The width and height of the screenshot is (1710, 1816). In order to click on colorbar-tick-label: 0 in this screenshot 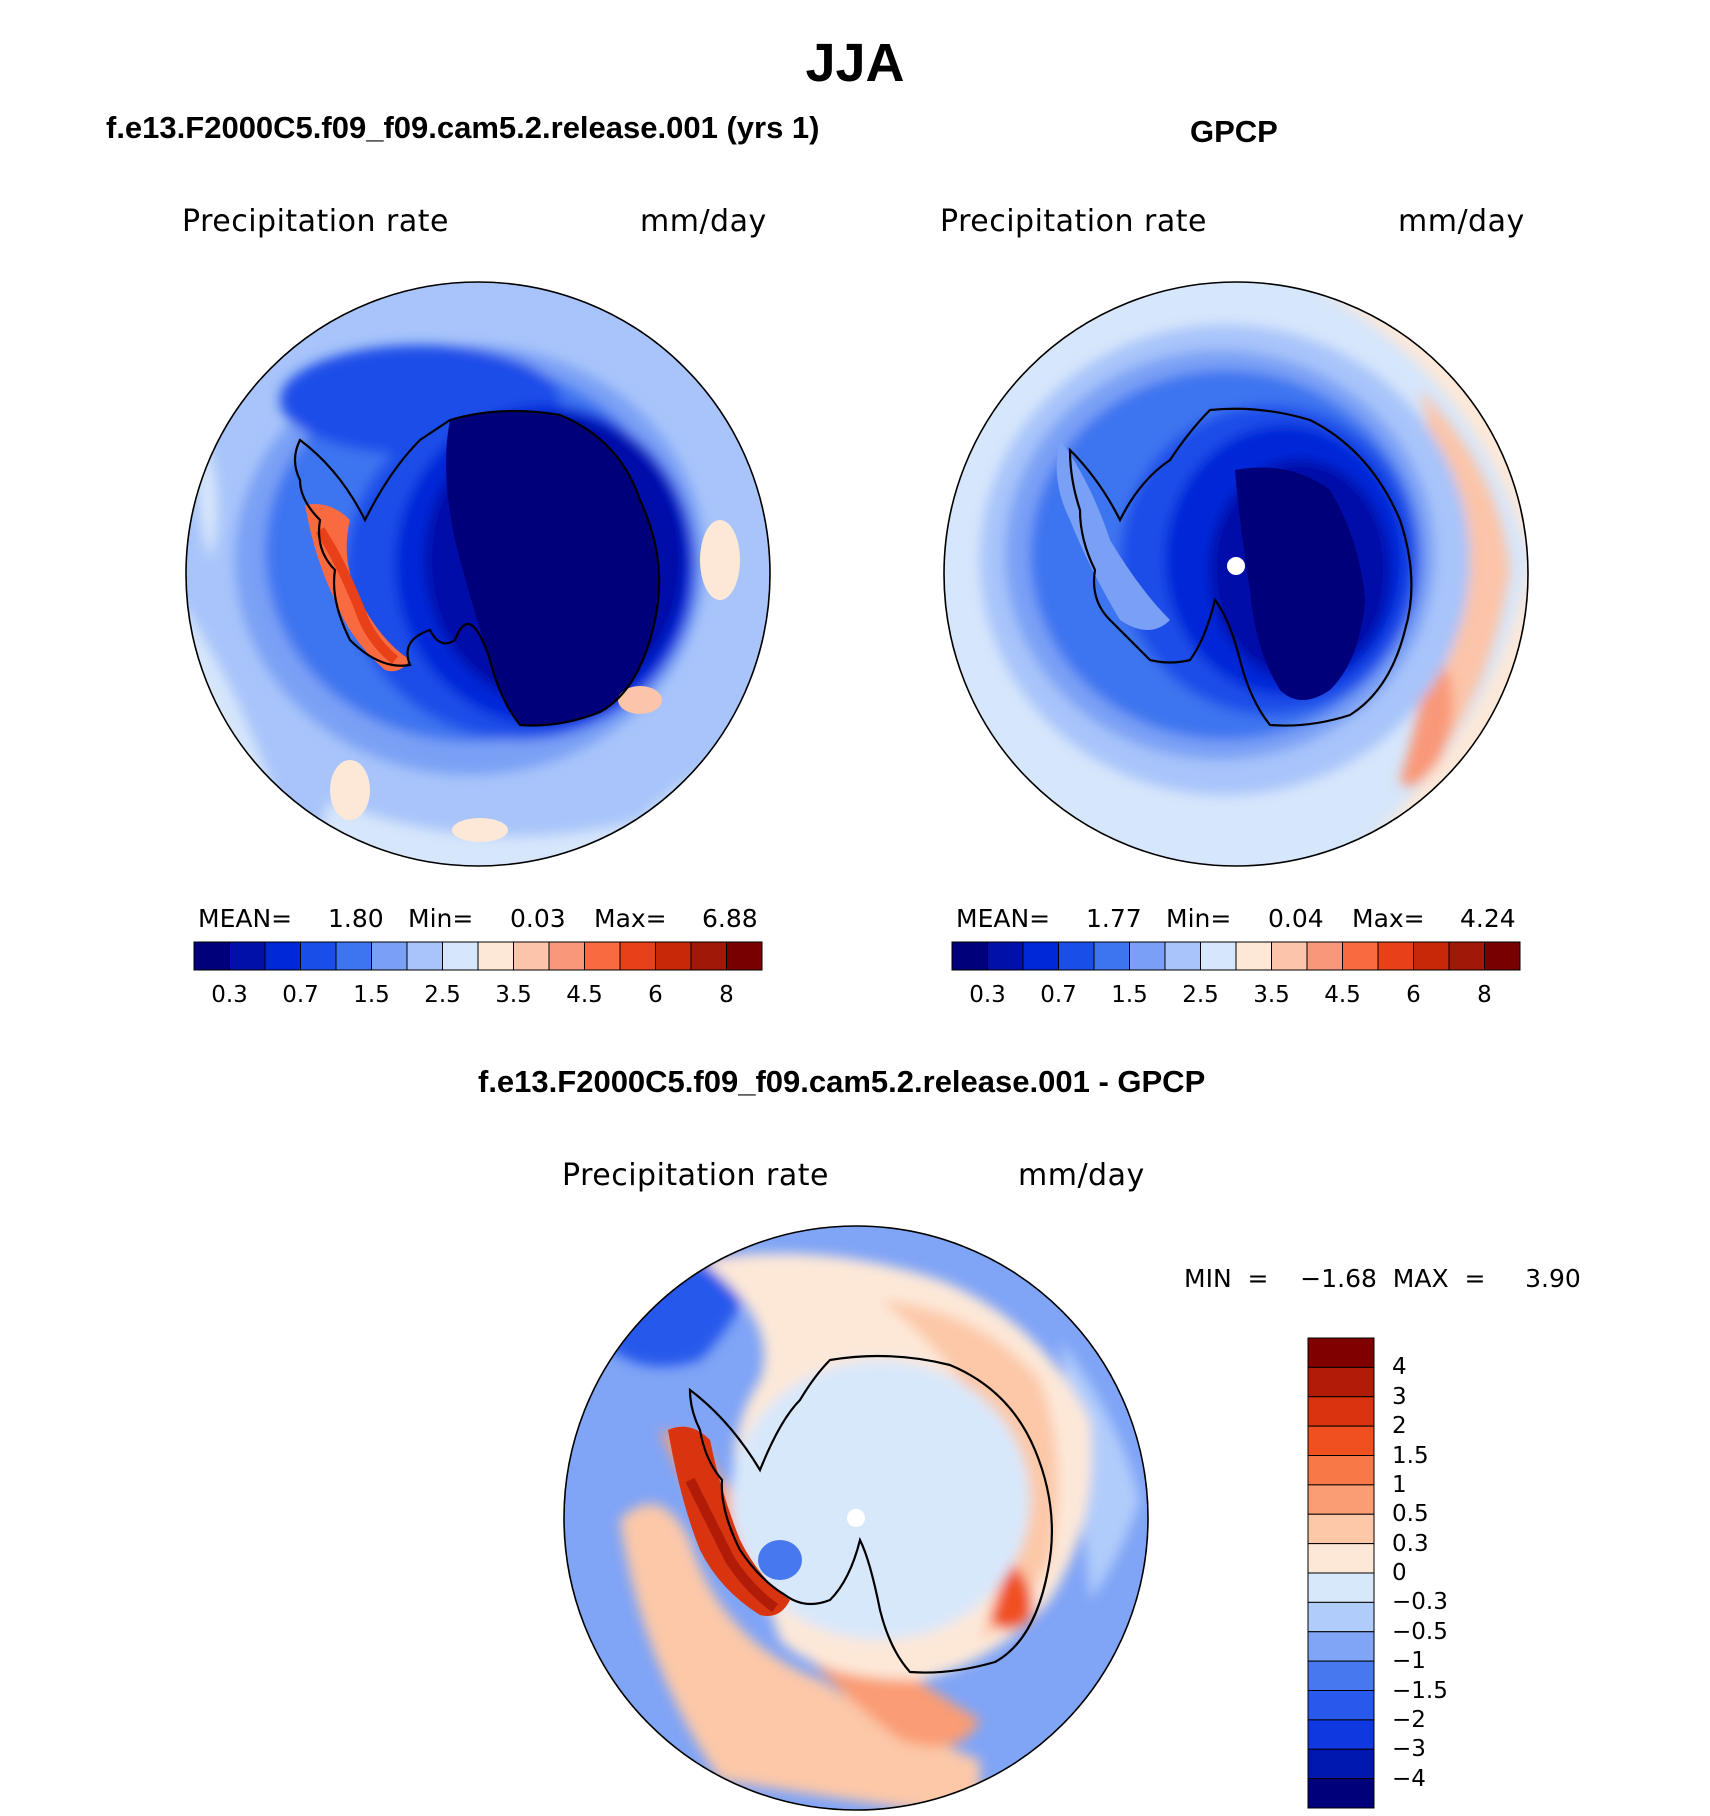, I will do `click(1399, 1573)`.